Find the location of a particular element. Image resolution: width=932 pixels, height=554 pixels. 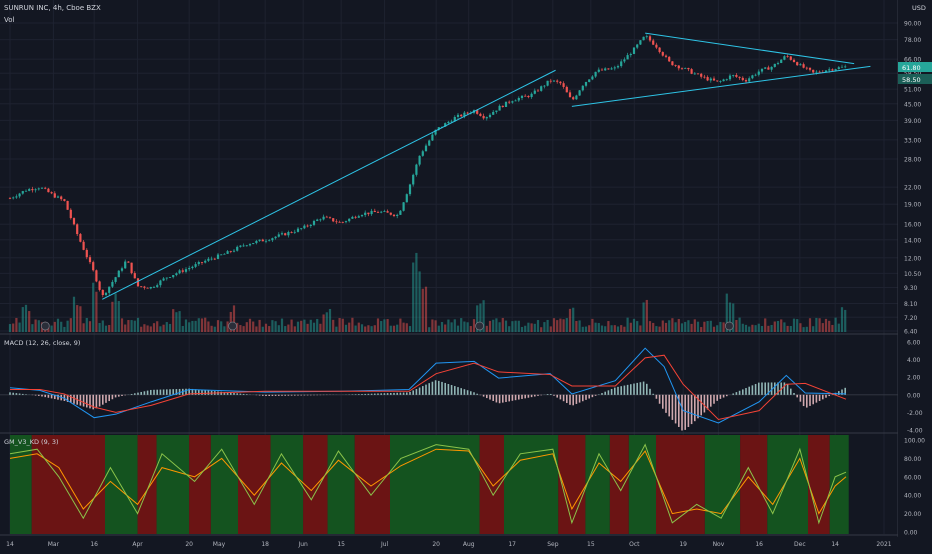

price-tick-label: 19.00 is located at coordinates (912, 205).